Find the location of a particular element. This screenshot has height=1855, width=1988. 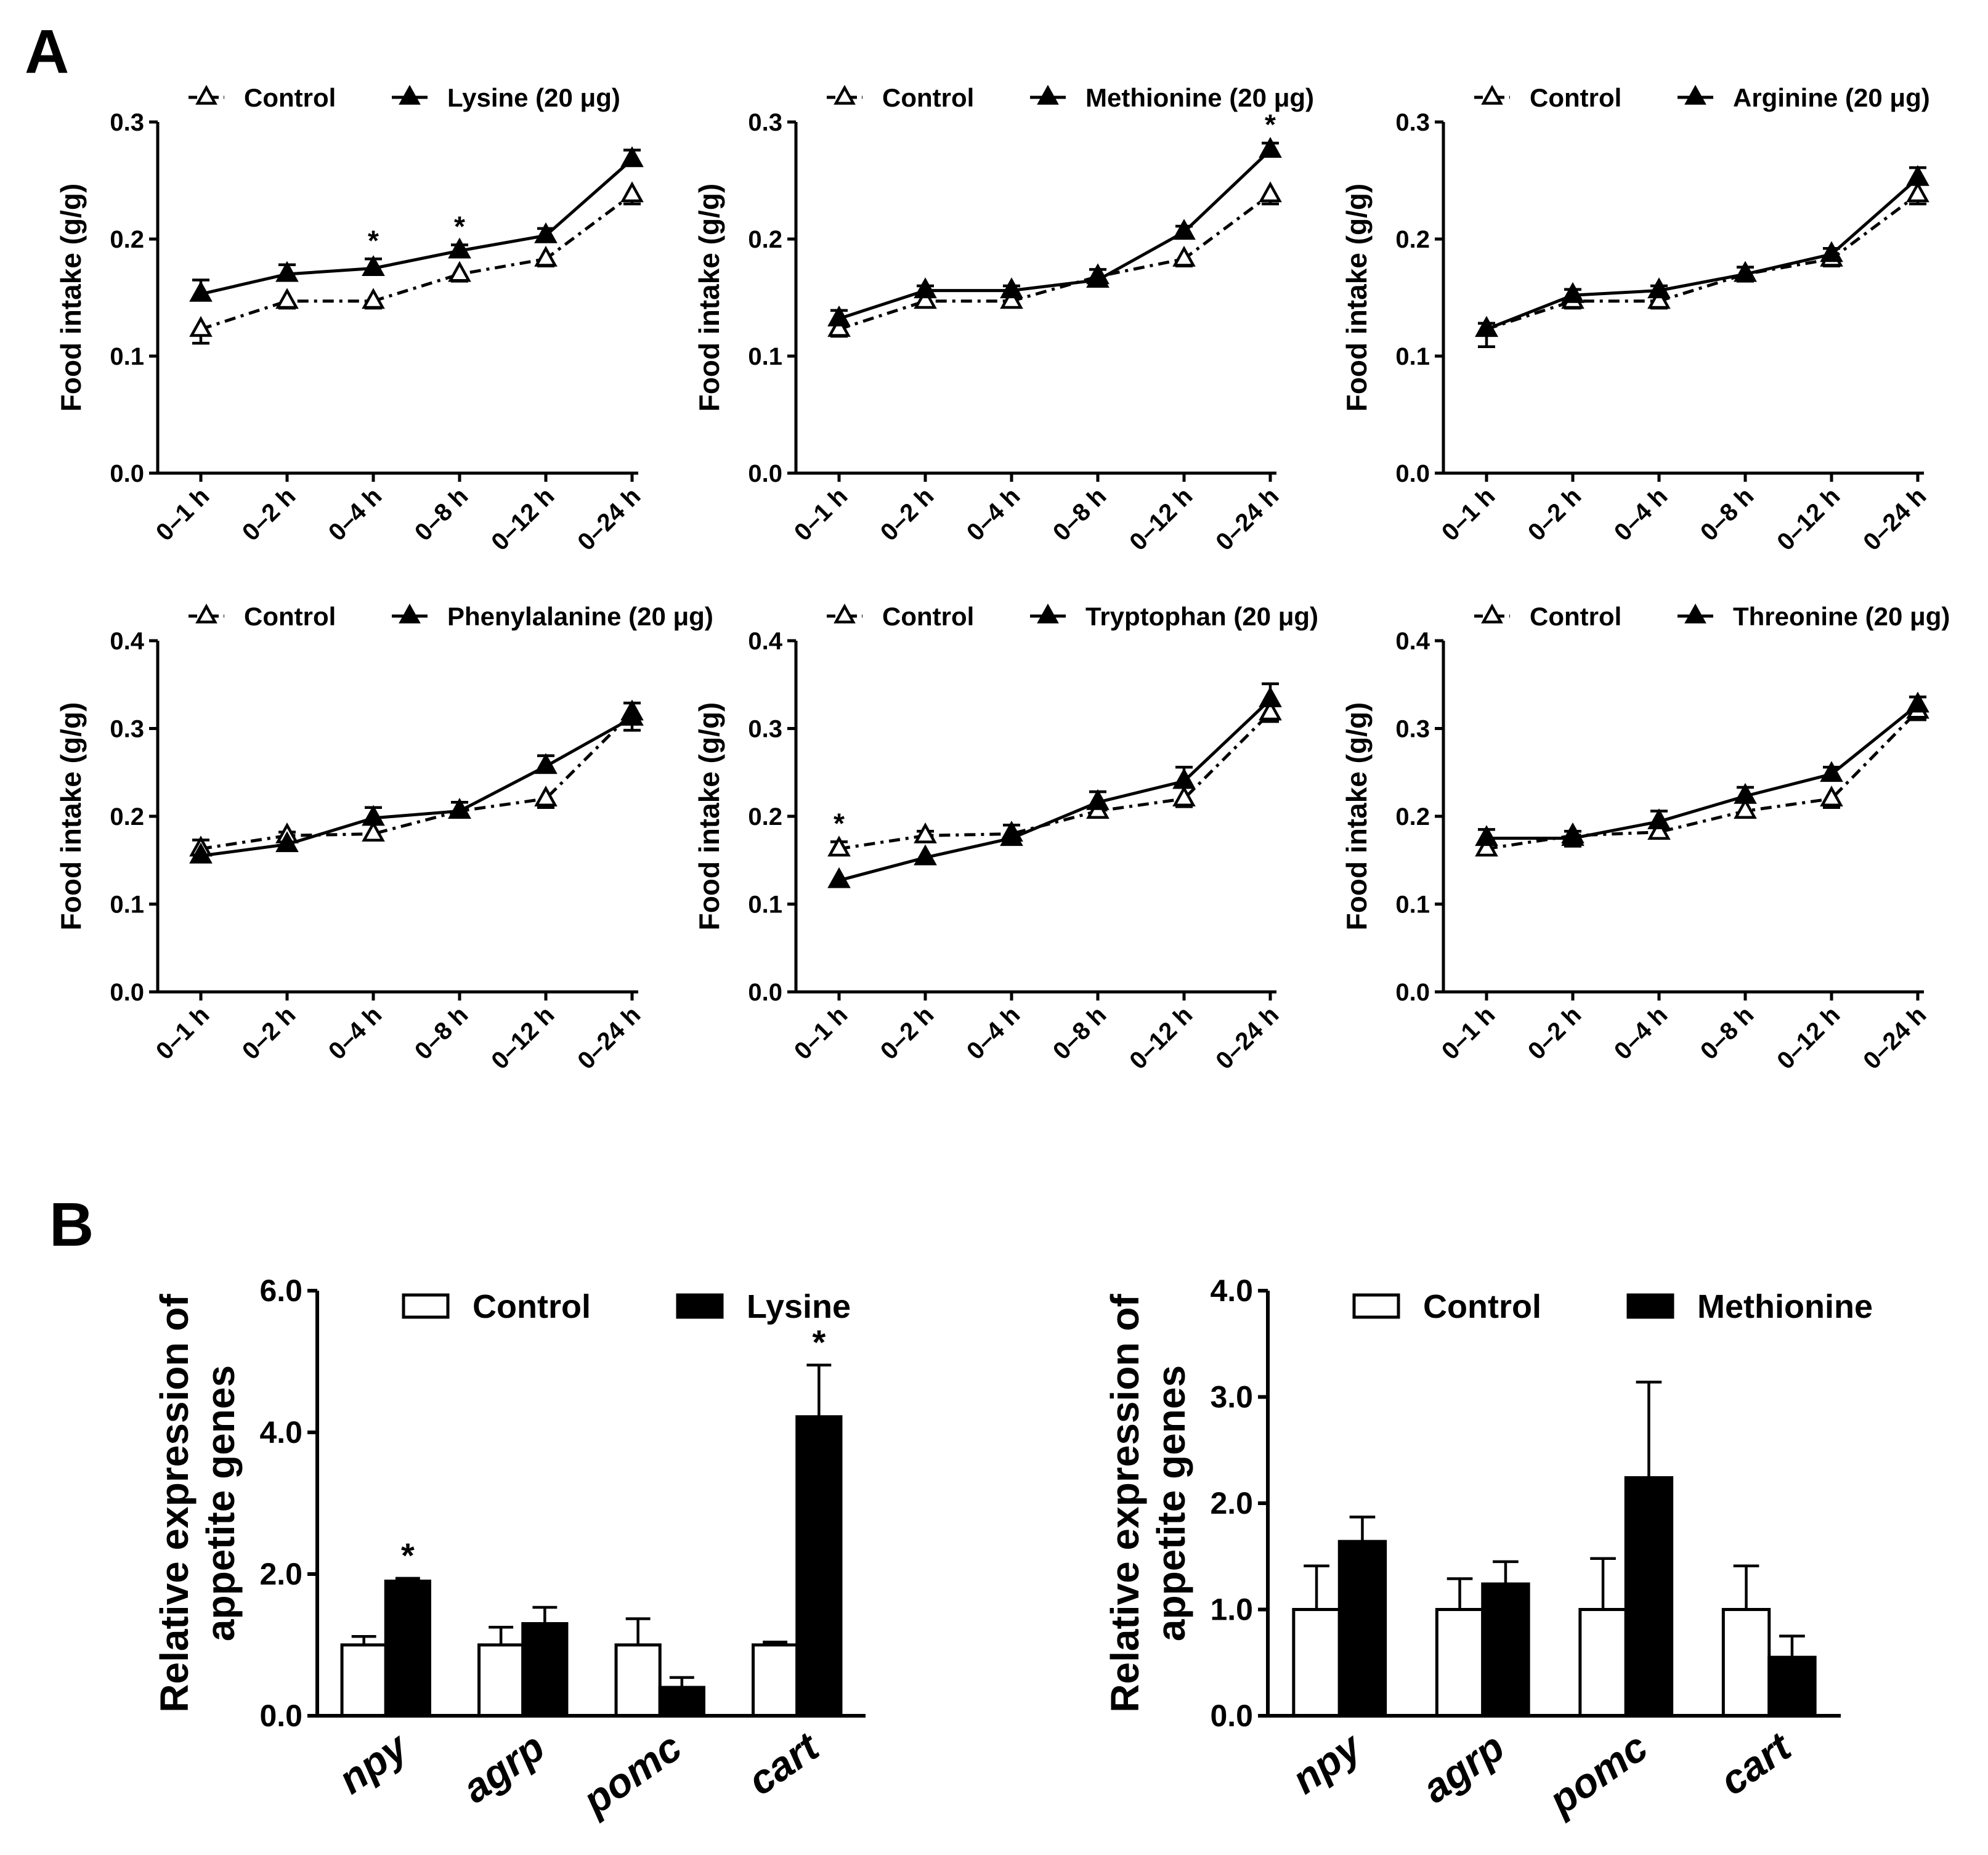

y-axis-title-line: appetite genes is located at coordinates (1171, 1503).